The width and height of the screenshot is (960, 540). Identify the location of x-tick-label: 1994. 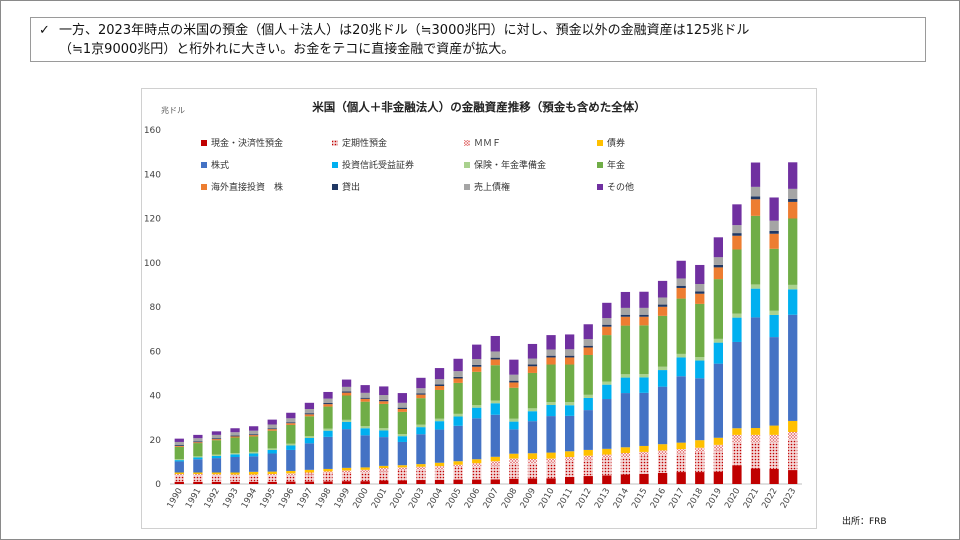
(249, 499).